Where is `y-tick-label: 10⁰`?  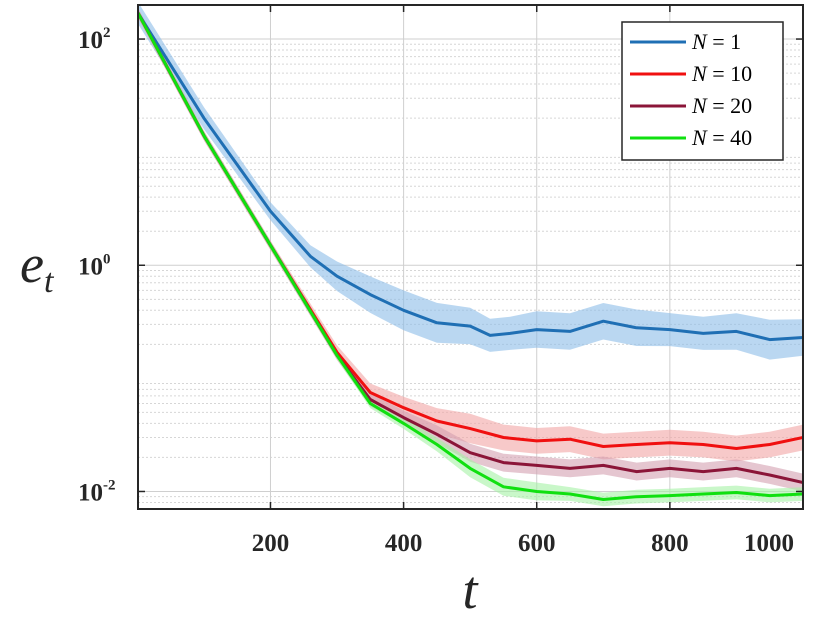
y-tick-label: 10⁰ is located at coordinates (94, 265).